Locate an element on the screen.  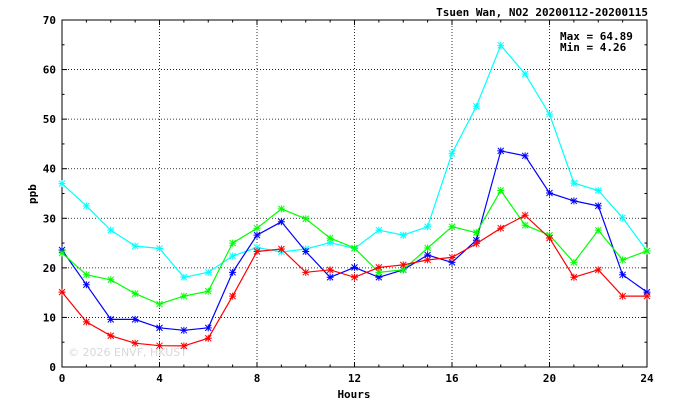
x-tick-label: 8 is located at coordinates (257, 378).